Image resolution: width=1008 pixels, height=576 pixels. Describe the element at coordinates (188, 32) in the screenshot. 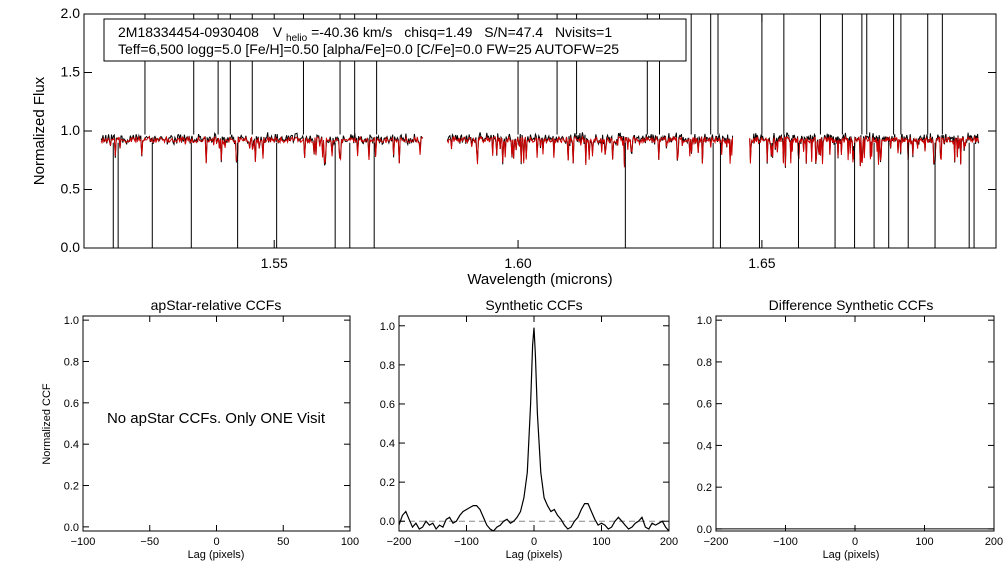

I see `star-id: 2M18334454-0930408` at that location.